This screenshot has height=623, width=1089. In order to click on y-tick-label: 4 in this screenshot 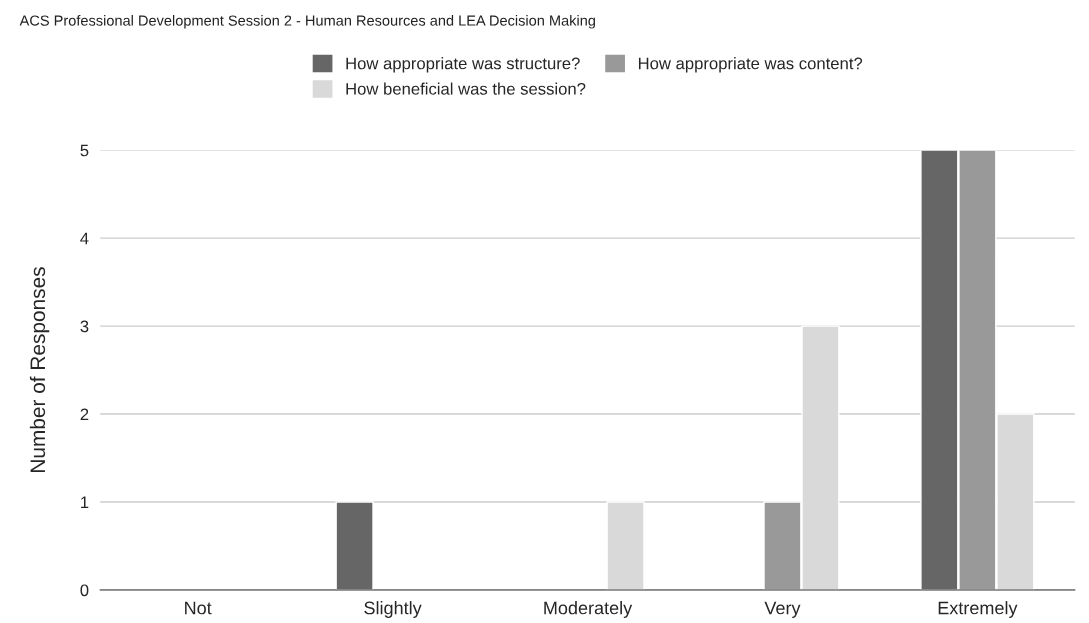, I will do `click(84, 238)`.